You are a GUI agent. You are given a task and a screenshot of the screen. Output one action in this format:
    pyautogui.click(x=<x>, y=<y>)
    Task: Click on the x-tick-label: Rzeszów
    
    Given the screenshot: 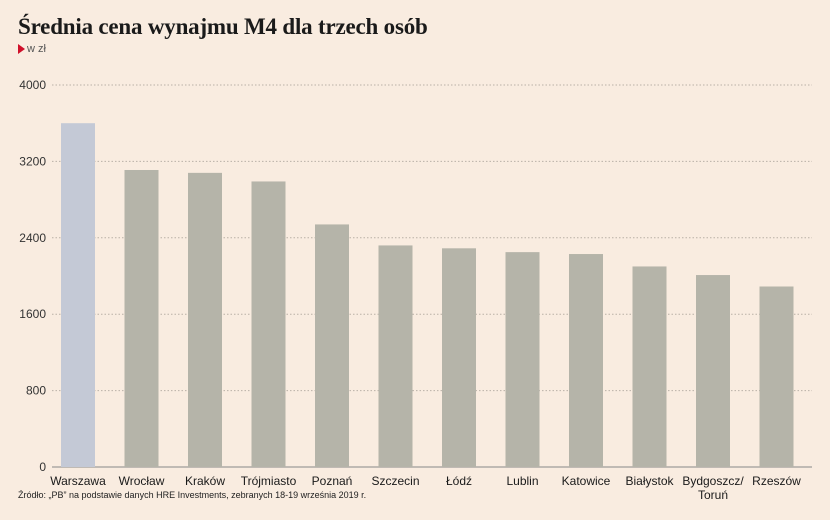 What is the action you would take?
    pyautogui.click(x=776, y=481)
    